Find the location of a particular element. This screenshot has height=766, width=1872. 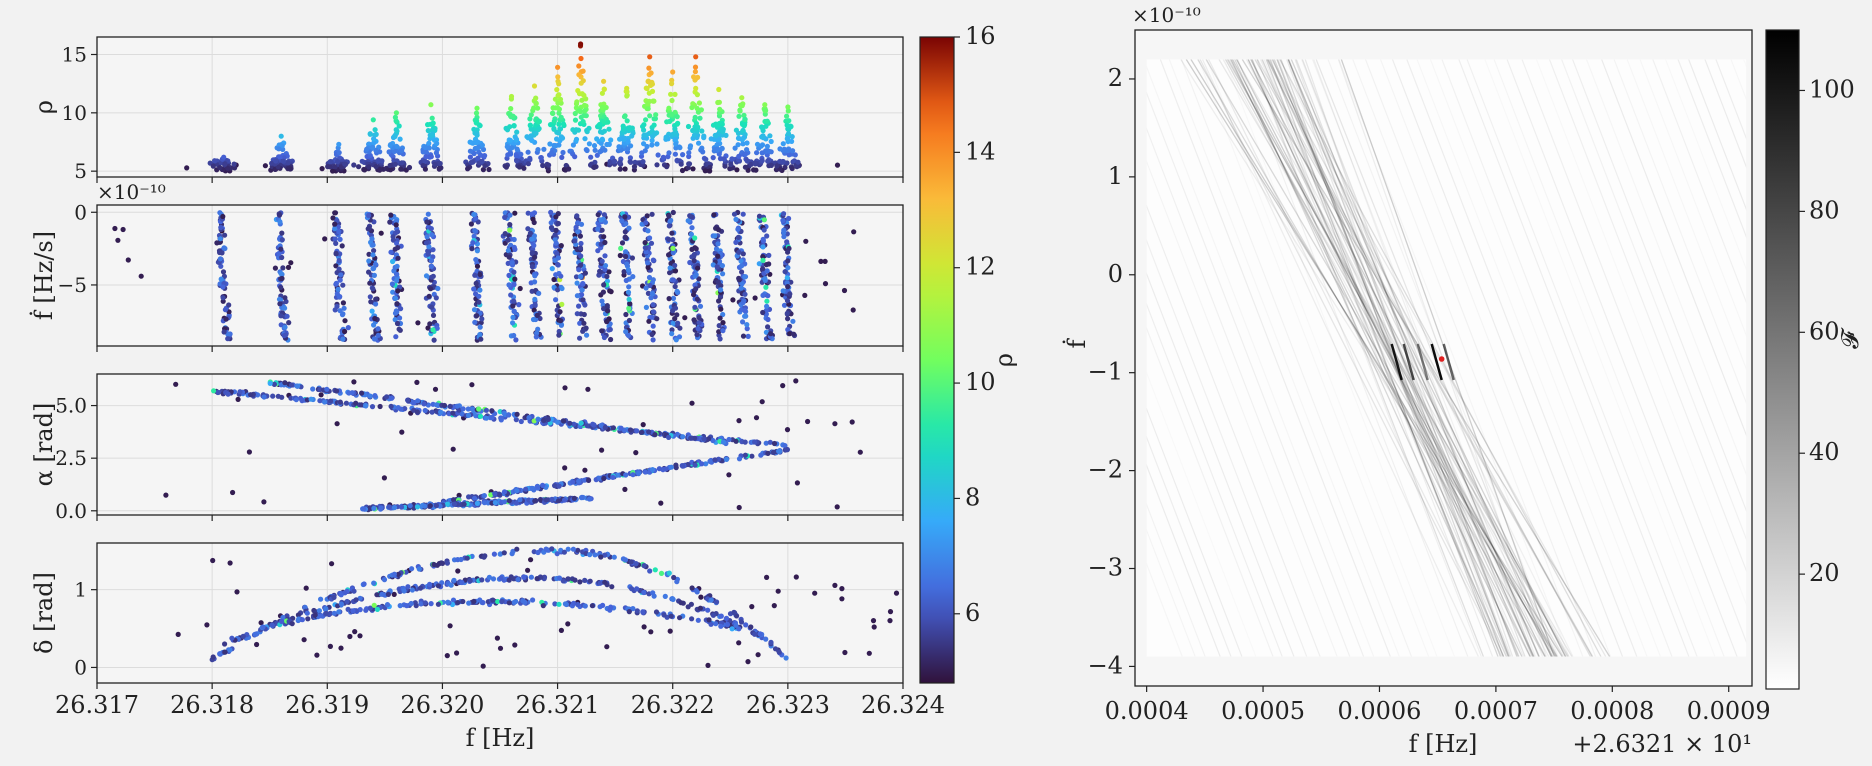

x-tick-label: 0.0004 is located at coordinates (1147, 711).